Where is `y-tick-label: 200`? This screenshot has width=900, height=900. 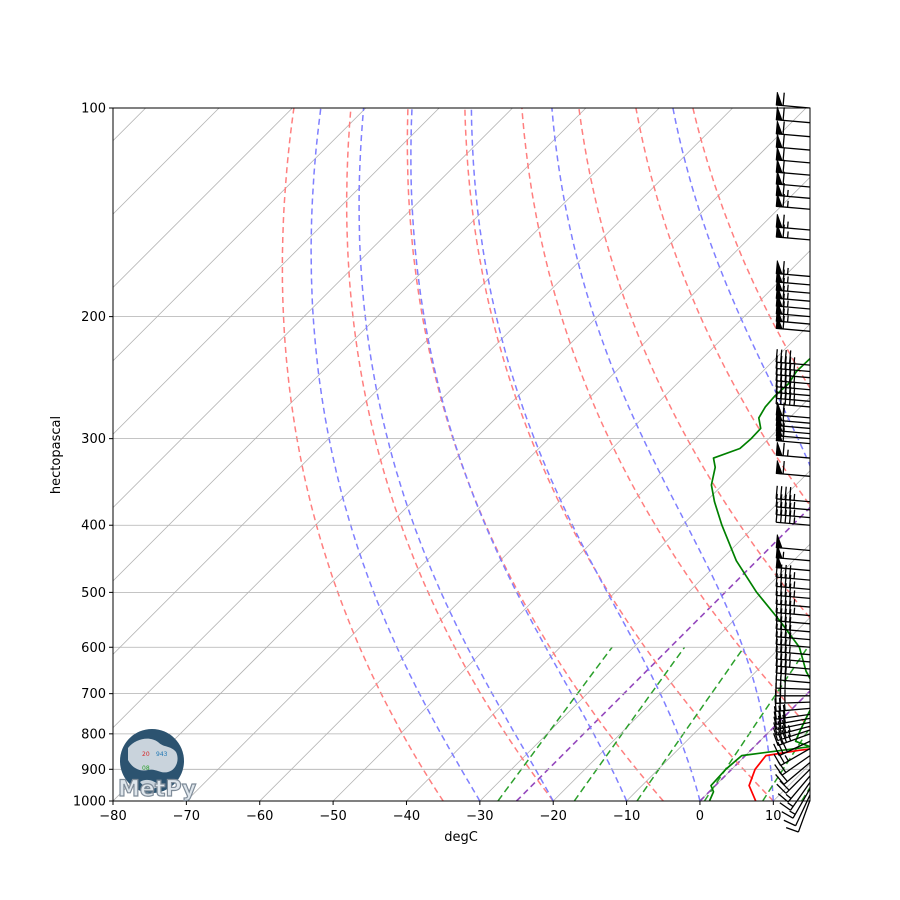 y-tick-label: 200 is located at coordinates (93, 317).